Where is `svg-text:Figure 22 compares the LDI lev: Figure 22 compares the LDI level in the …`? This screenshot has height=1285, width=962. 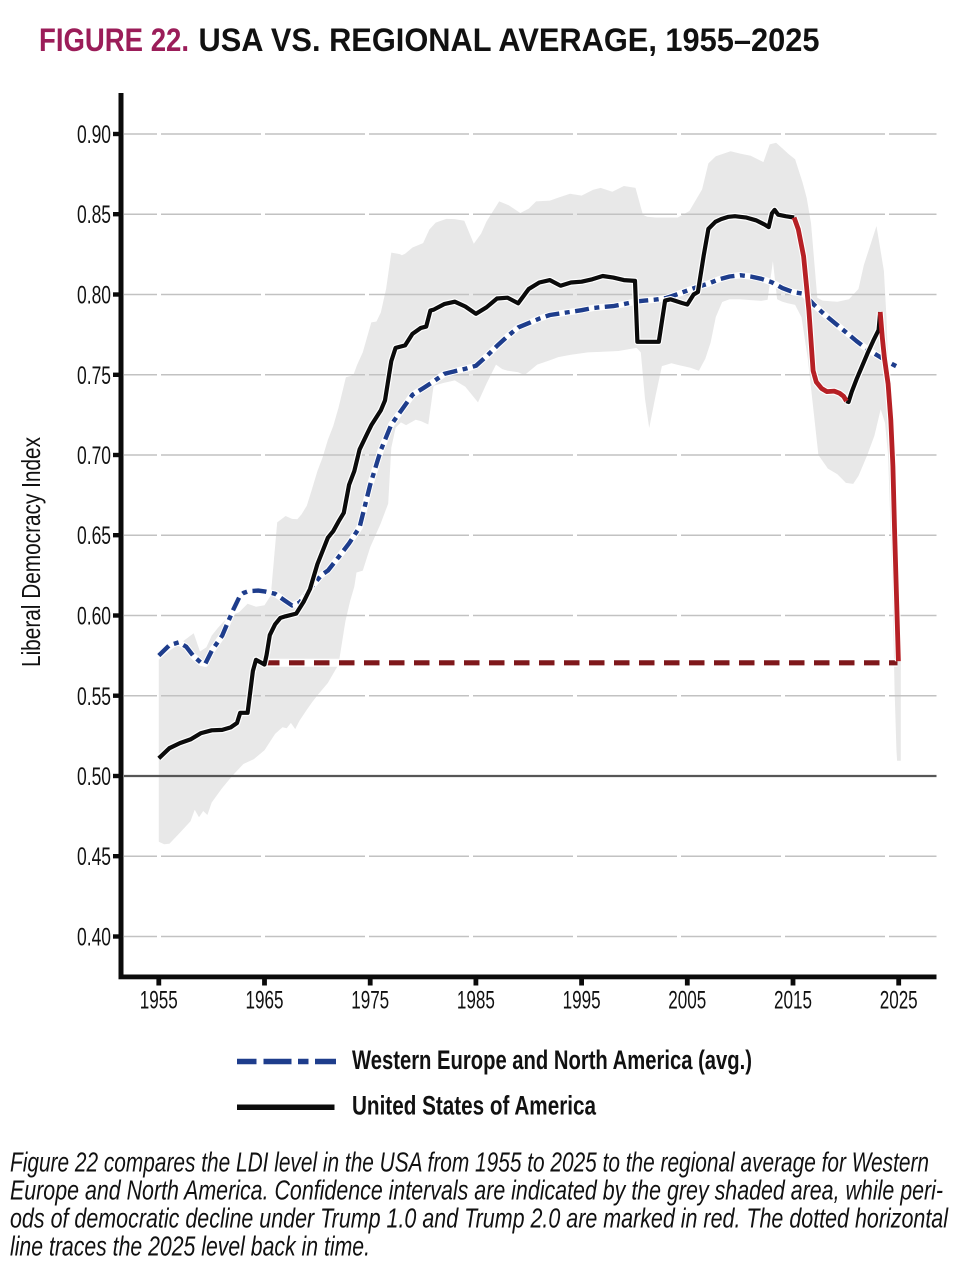 svg-text:Figure 22 compares the LDI lev: Figure 22 compares the LDI level in the … is located at coordinates (469, 1162).